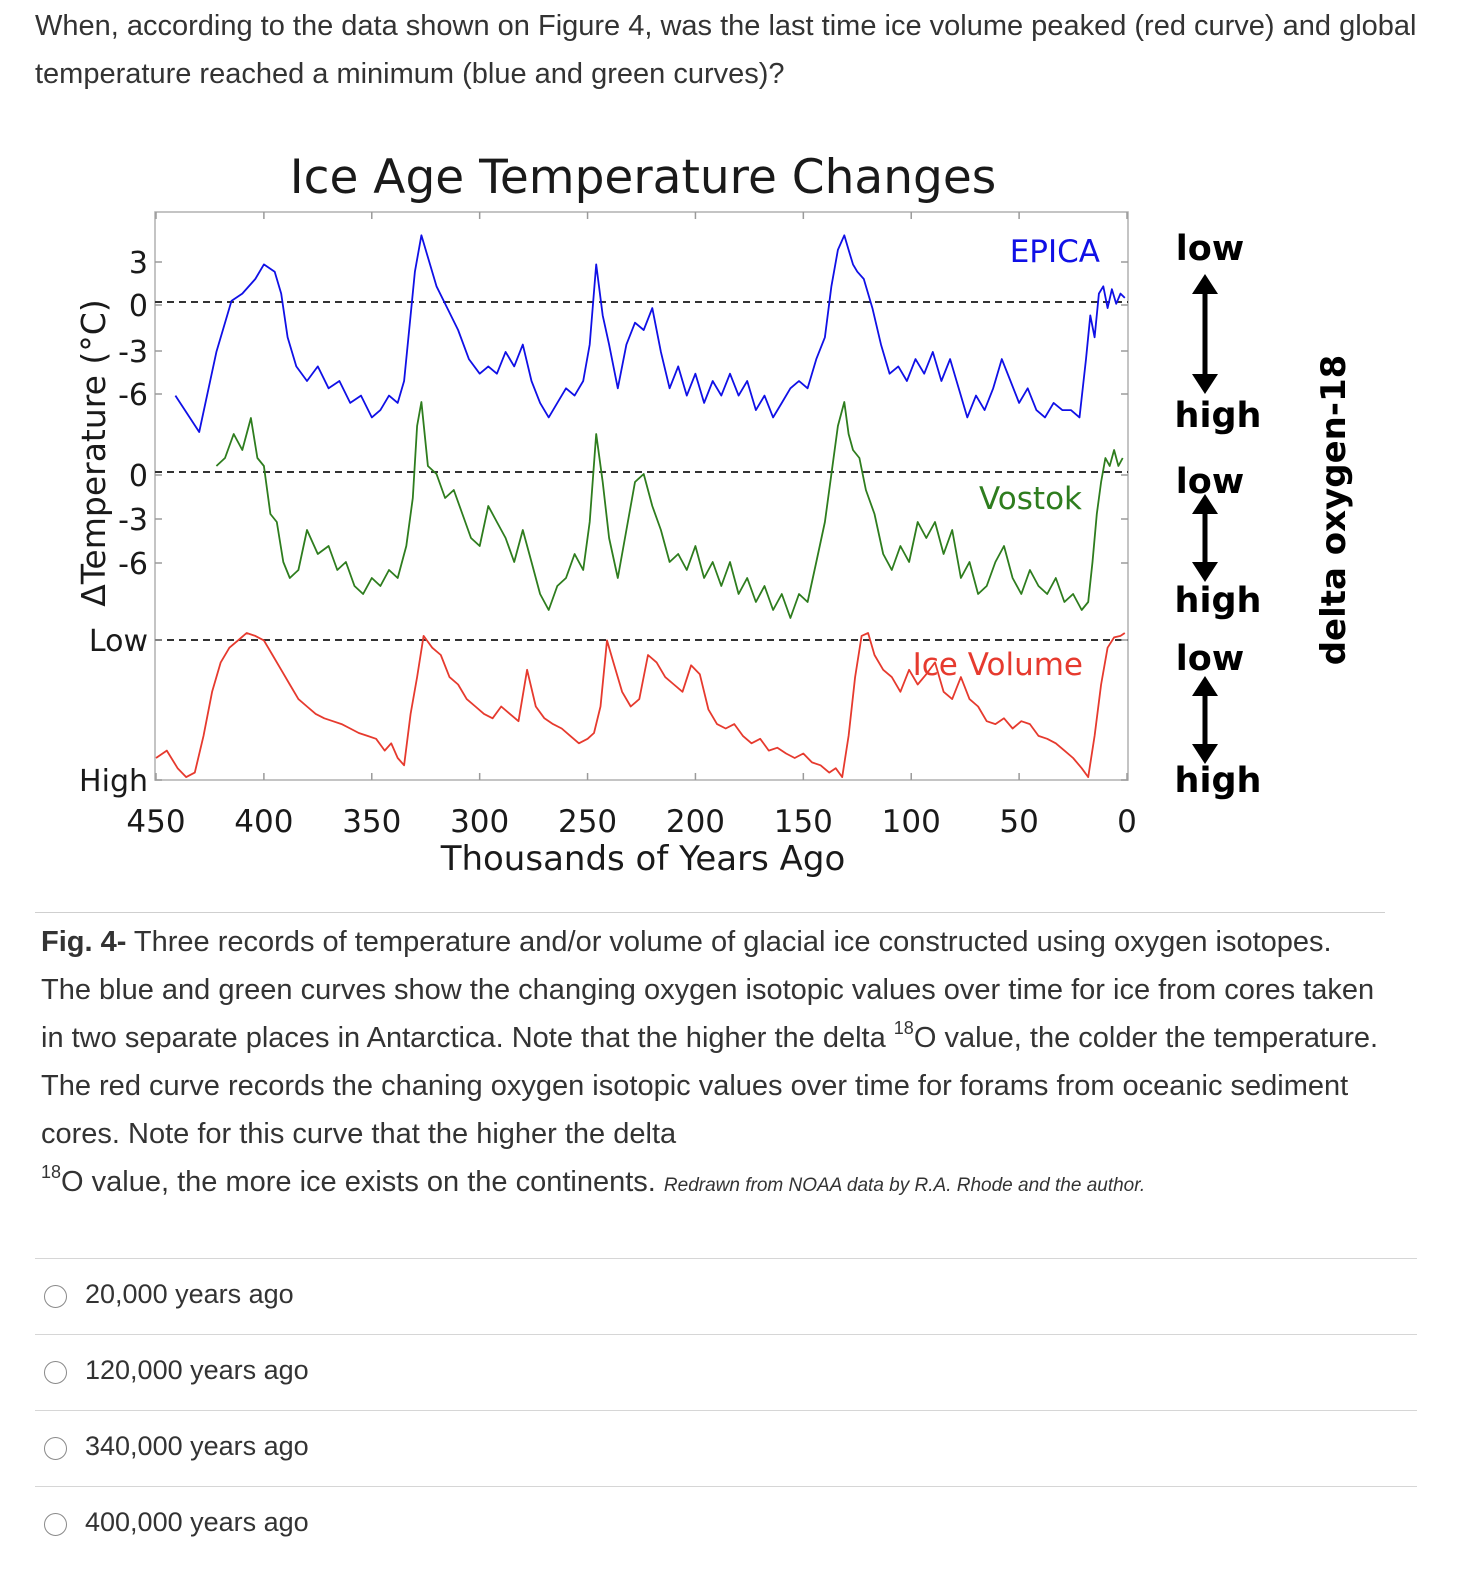 This screenshot has width=1462, height=1574. Describe the element at coordinates (371, 822) in the screenshot. I see `x-tick-label: 350` at that location.